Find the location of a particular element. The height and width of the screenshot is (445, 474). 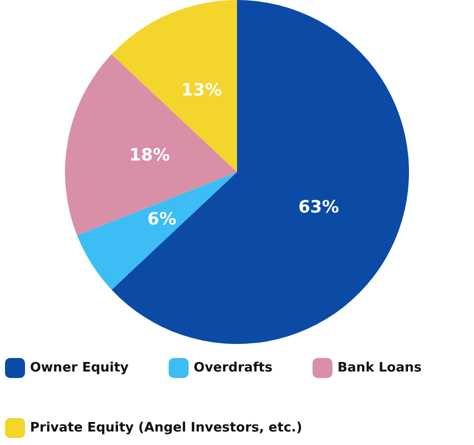

data-label: 63% is located at coordinates (319, 207).